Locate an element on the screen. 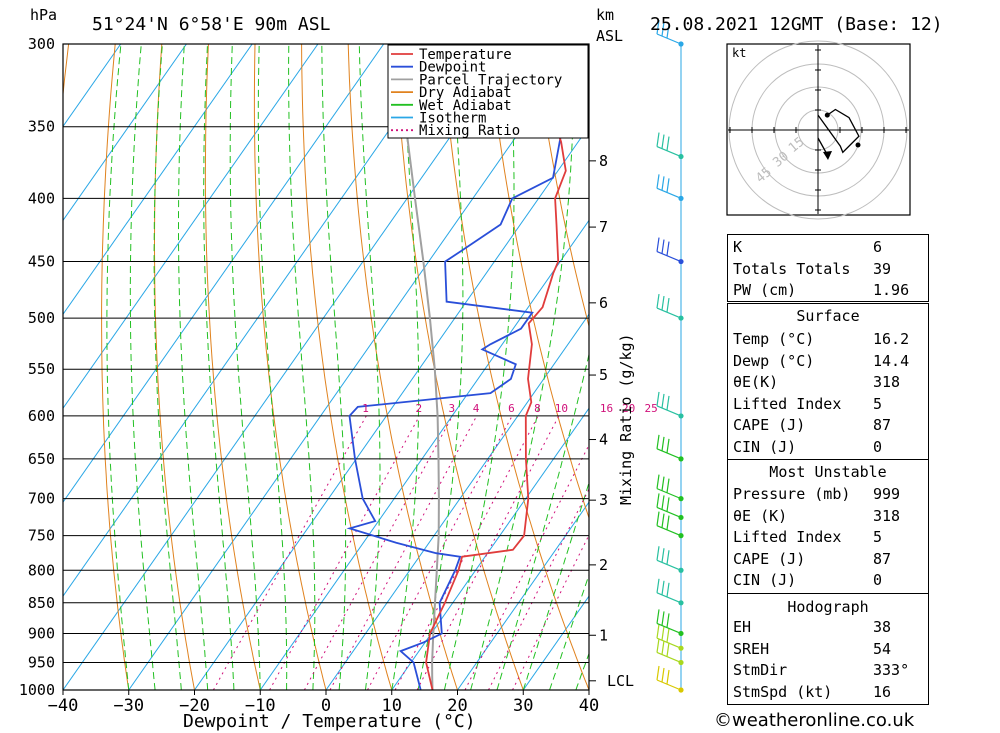 The image size is (1000, 733). hodograph-stat-row: EH 38 is located at coordinates (828, 627).